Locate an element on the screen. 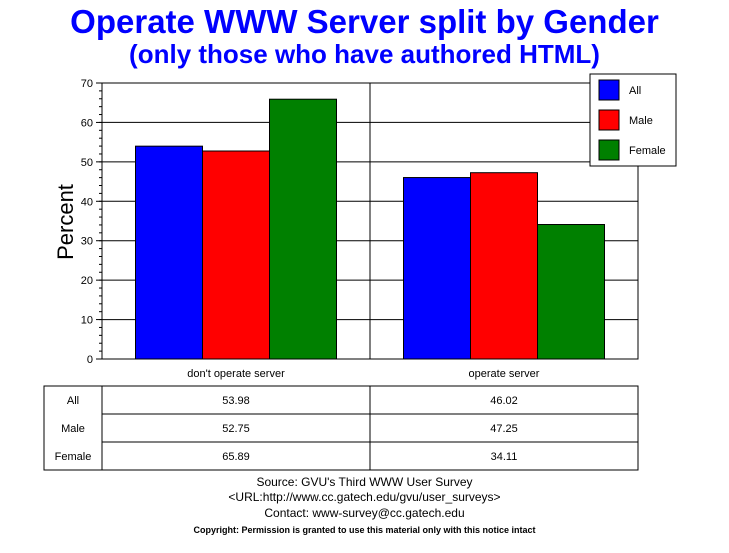 This screenshot has width=729, height=553. x-category-label: operate server is located at coordinates (504, 374).